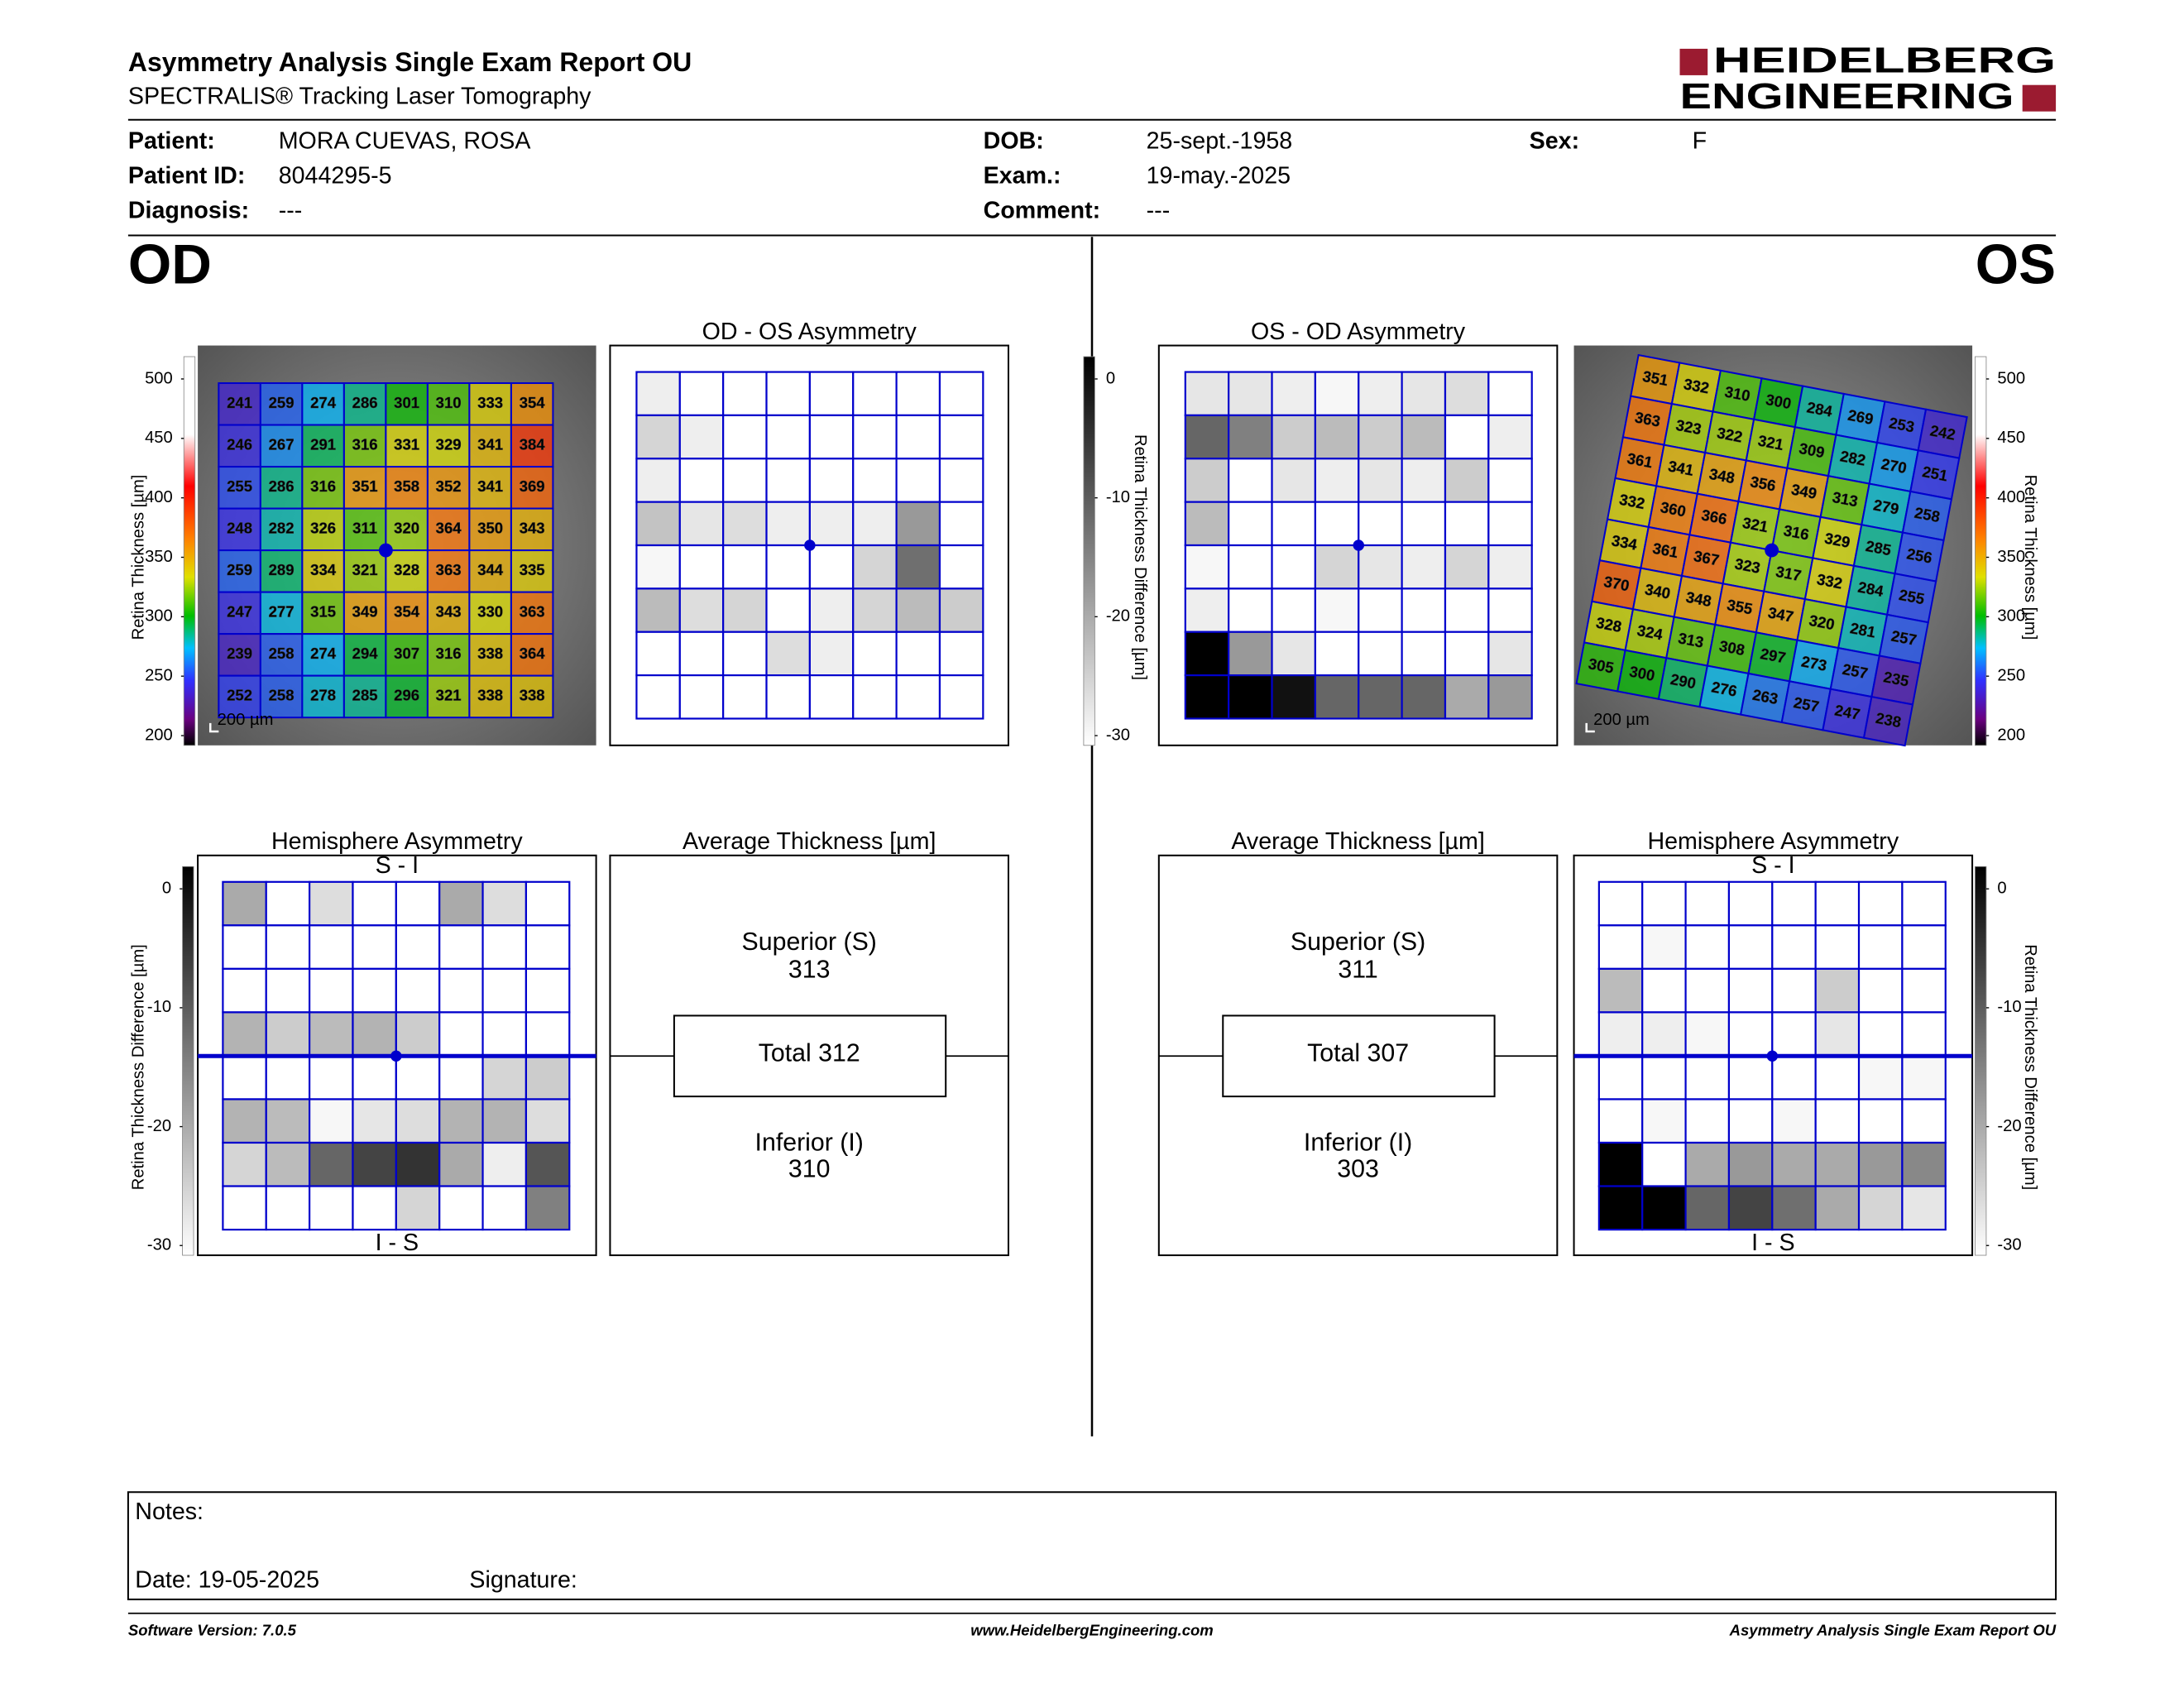 The width and height of the screenshot is (2184, 1688). I want to click on scale-label: Retina Thickness Difference [µm], so click(139, 1067).